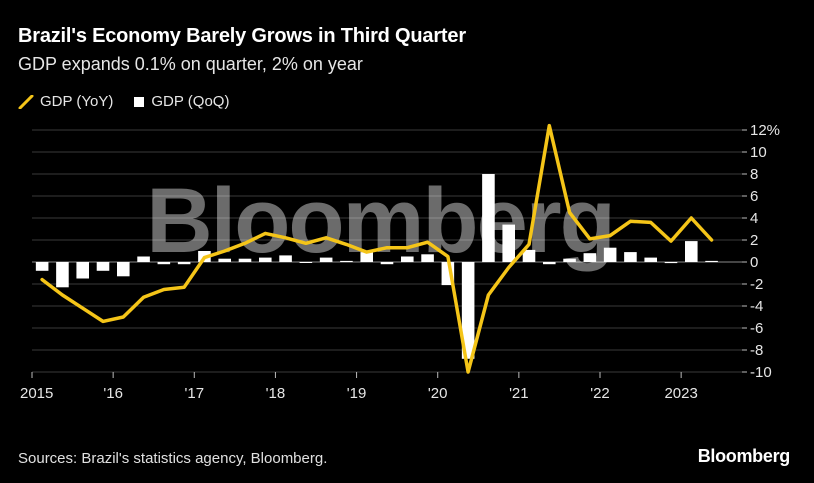  What do you see at coordinates (761, 372) in the screenshot?
I see `y-tick-label: -10` at bounding box center [761, 372].